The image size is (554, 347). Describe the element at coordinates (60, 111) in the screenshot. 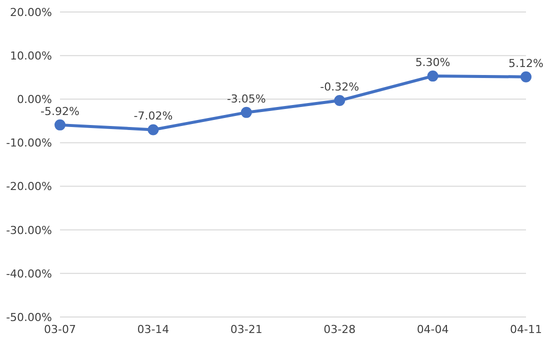

I see `data-label: -5.92%` at that location.